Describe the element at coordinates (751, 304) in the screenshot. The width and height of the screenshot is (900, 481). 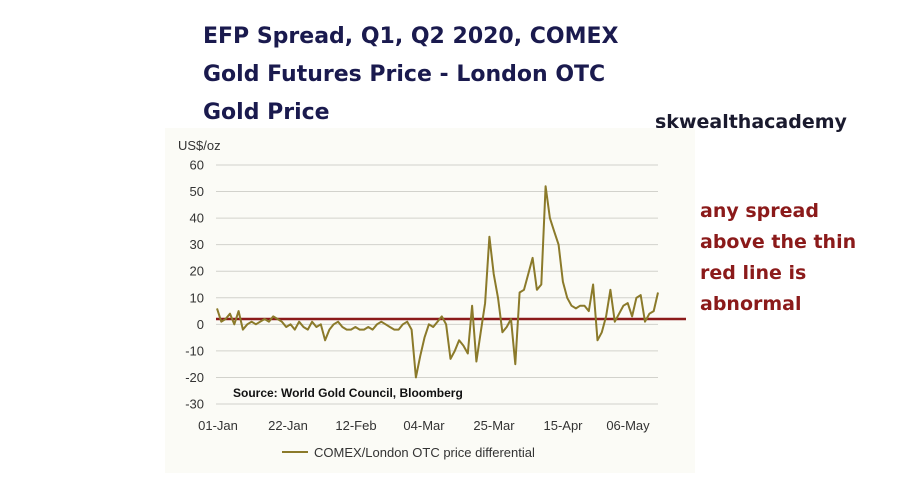
I see `note-line-4: abnormal` at that location.